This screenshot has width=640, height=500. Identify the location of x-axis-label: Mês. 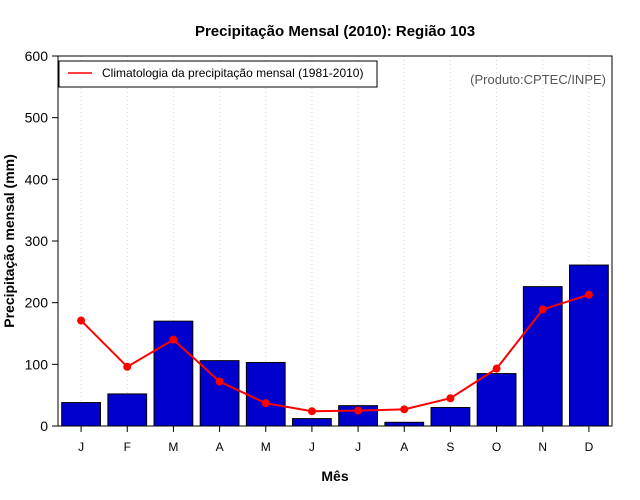
(334, 476).